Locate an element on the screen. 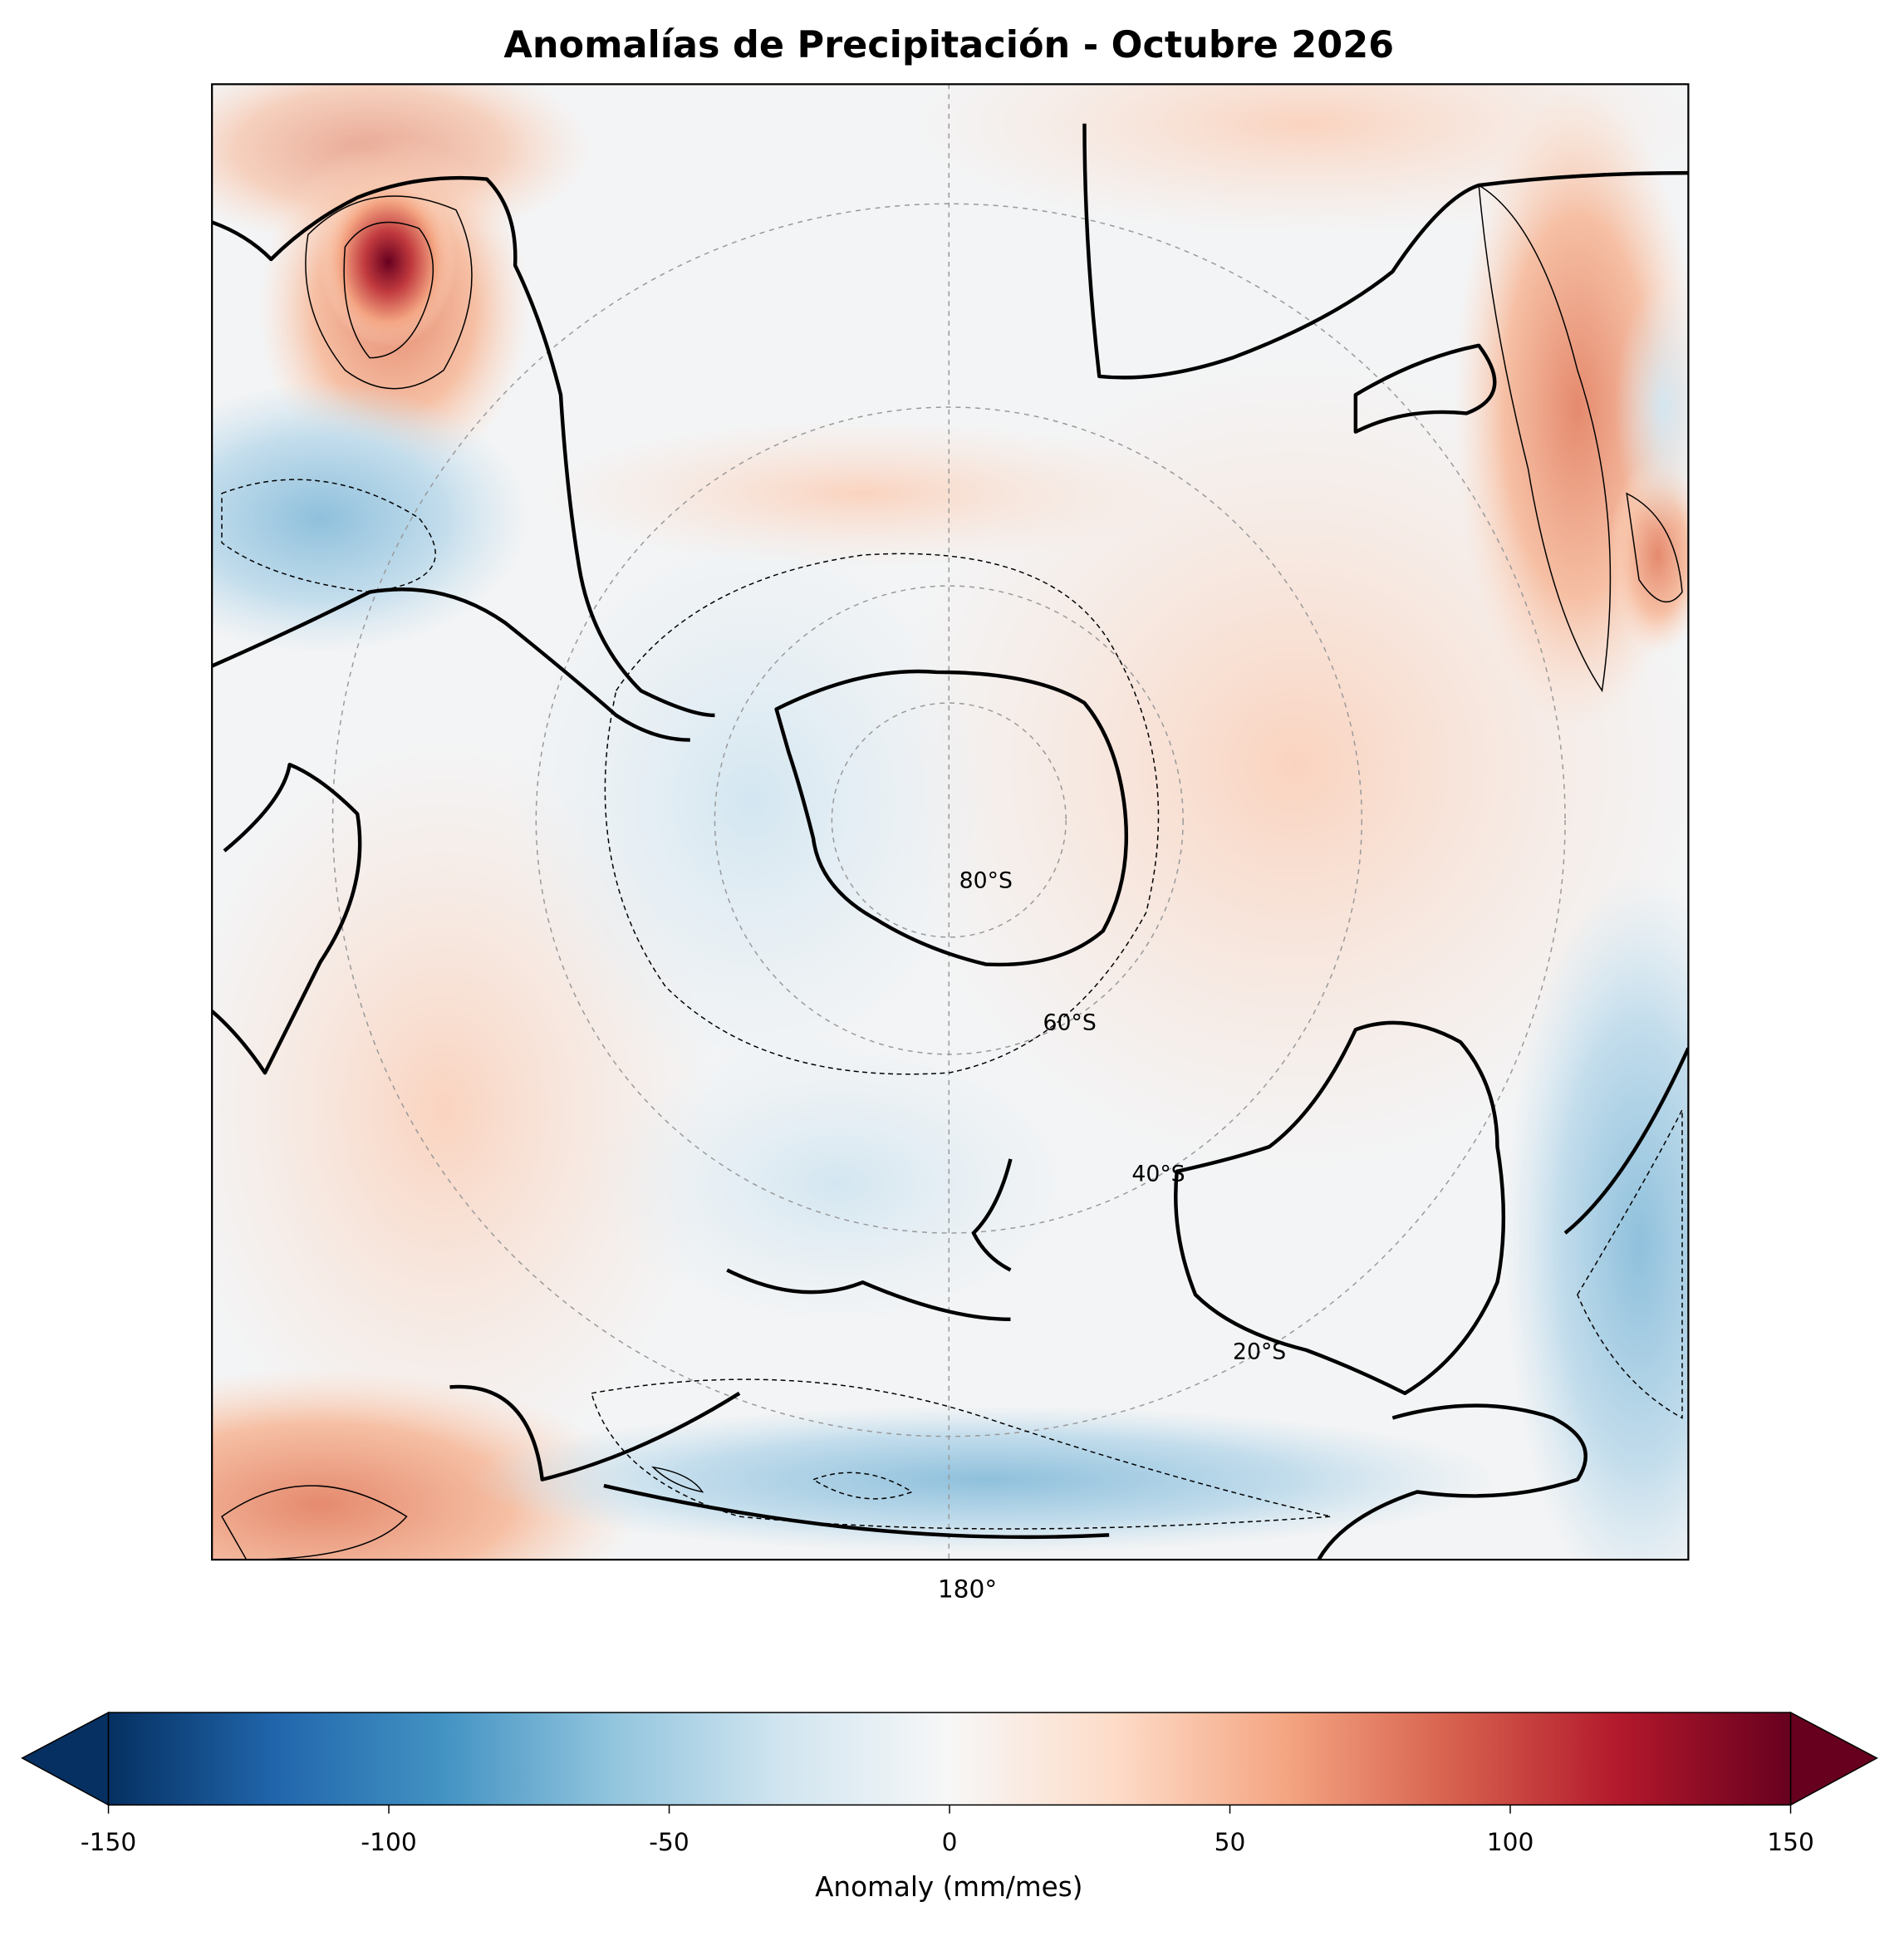  colorbar-tick-label: -100 is located at coordinates (388, 1841).